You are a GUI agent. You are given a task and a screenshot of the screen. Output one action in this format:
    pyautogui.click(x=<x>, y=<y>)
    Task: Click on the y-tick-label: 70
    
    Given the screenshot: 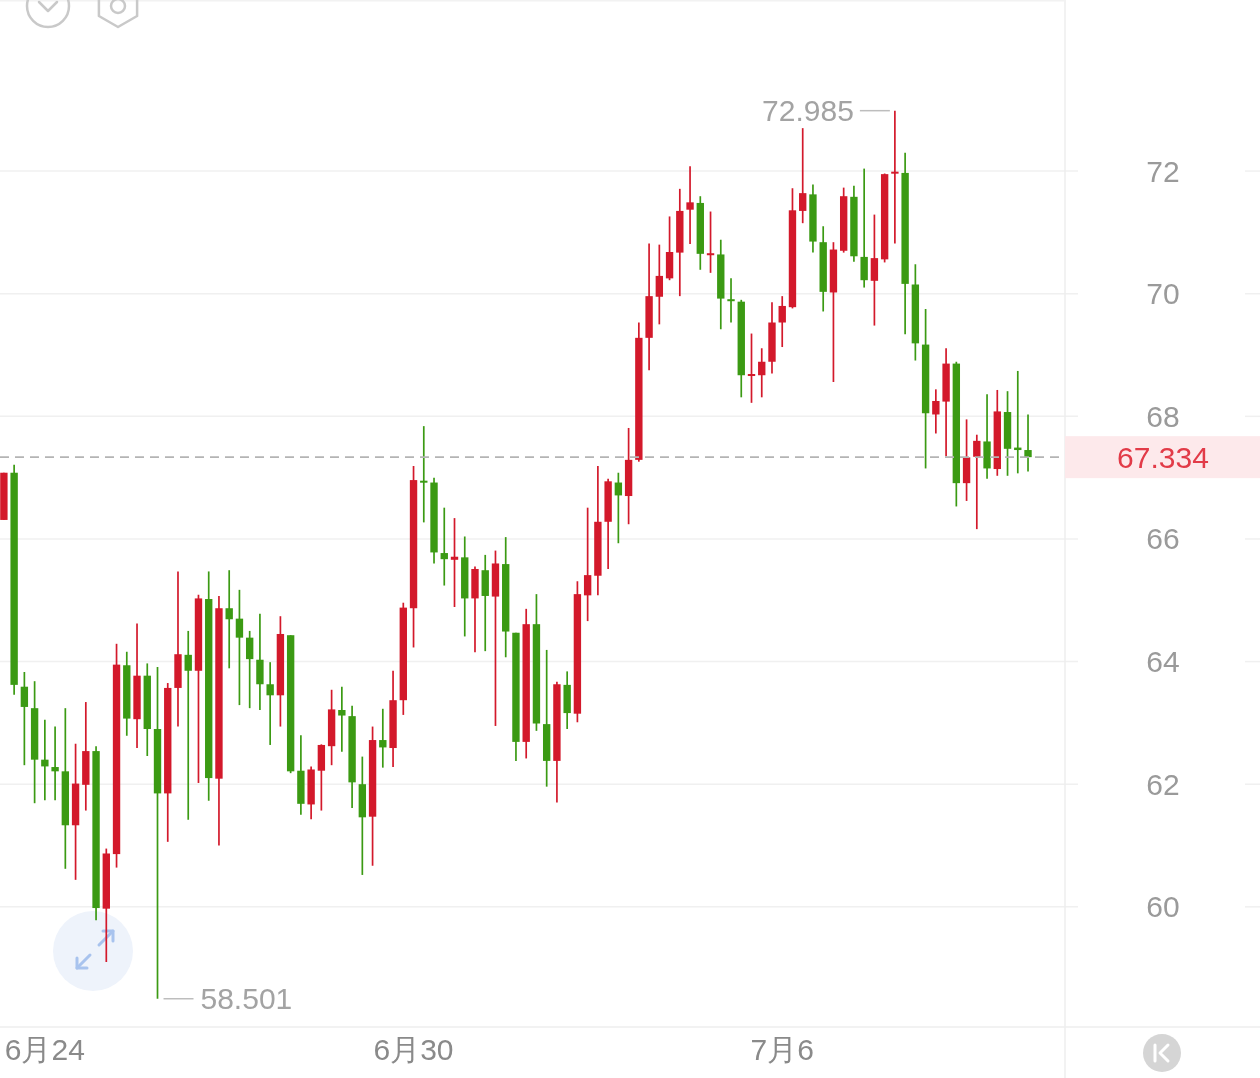 What is the action you would take?
    pyautogui.click(x=1163, y=294)
    